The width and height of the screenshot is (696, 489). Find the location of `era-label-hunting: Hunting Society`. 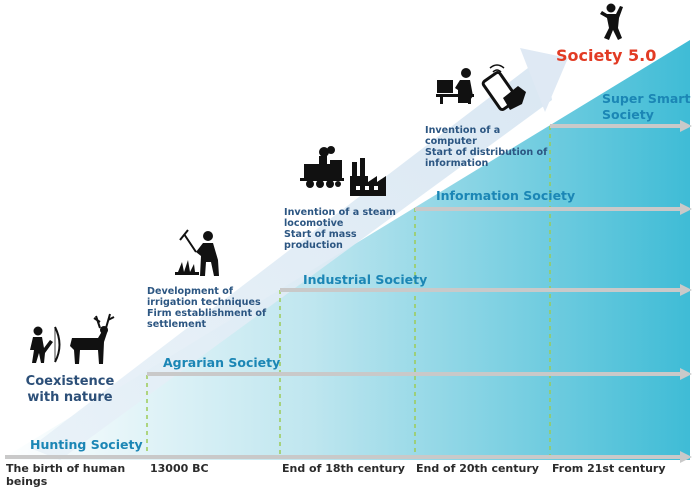

era-label-hunting: Hunting Society is located at coordinates (86, 444).